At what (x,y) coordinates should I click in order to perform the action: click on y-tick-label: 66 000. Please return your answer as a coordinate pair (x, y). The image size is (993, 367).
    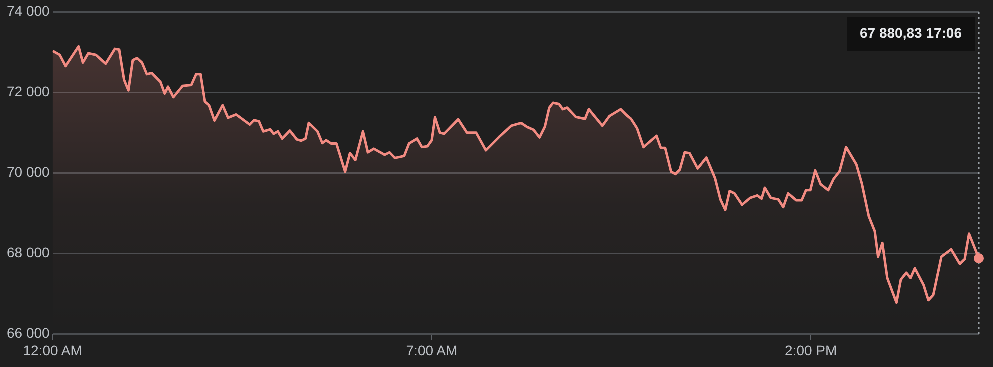
    Looking at the image, I should click on (28, 333).